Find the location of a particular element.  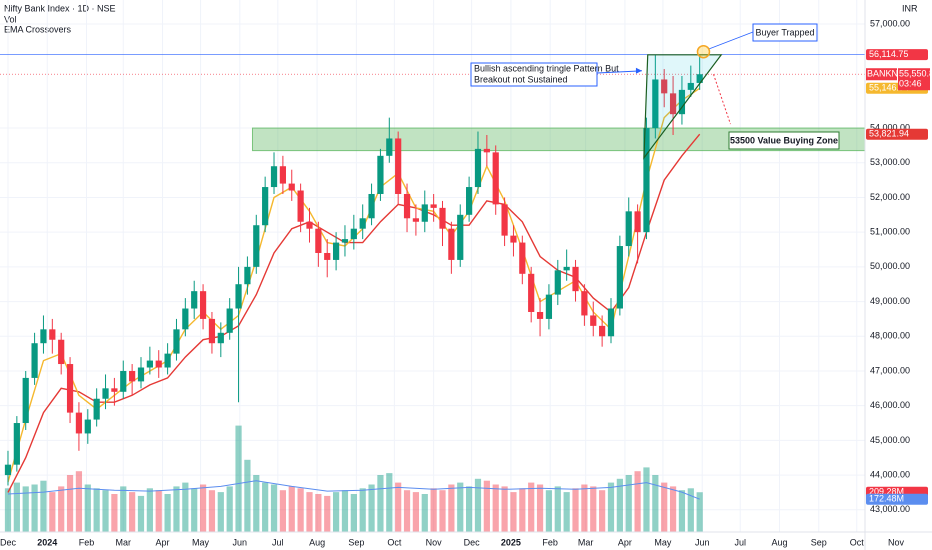

note-arrow-head is located at coordinates (638, 70).